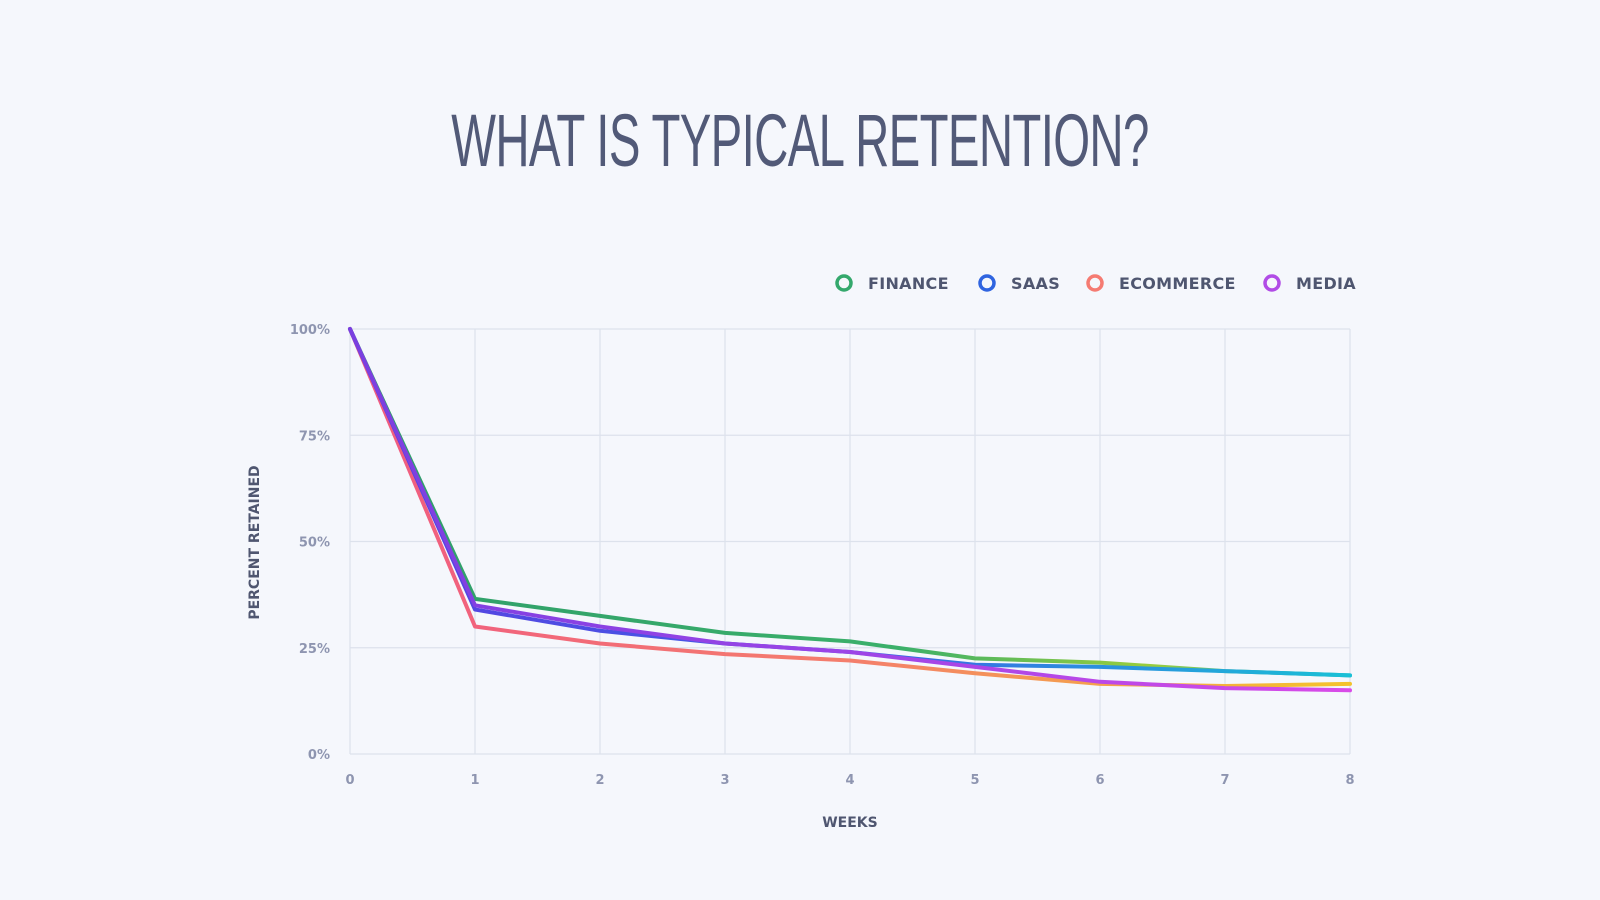  Describe the element at coordinates (724, 780) in the screenshot. I see `x-tick-label: 3` at that location.